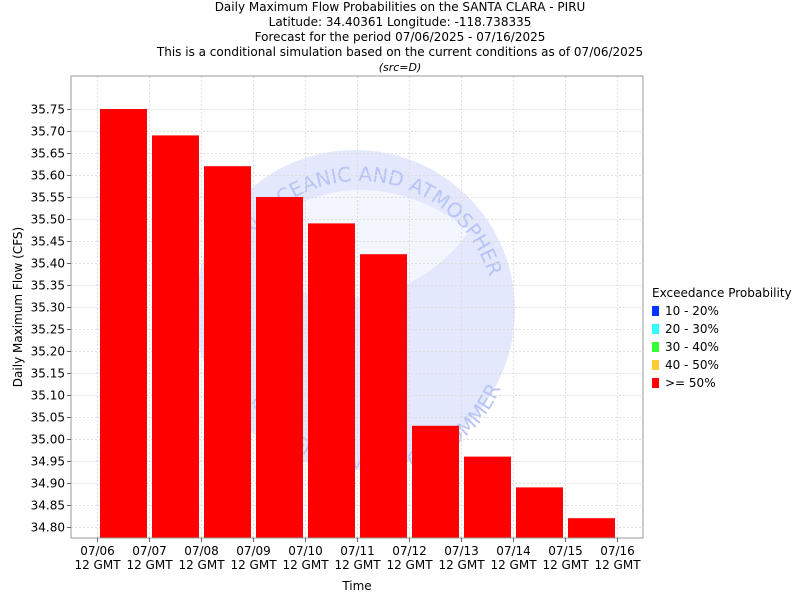 This screenshot has width=800, height=600. Describe the element at coordinates (461, 551) in the screenshot. I see `x-tick-date: 07/13` at that location.